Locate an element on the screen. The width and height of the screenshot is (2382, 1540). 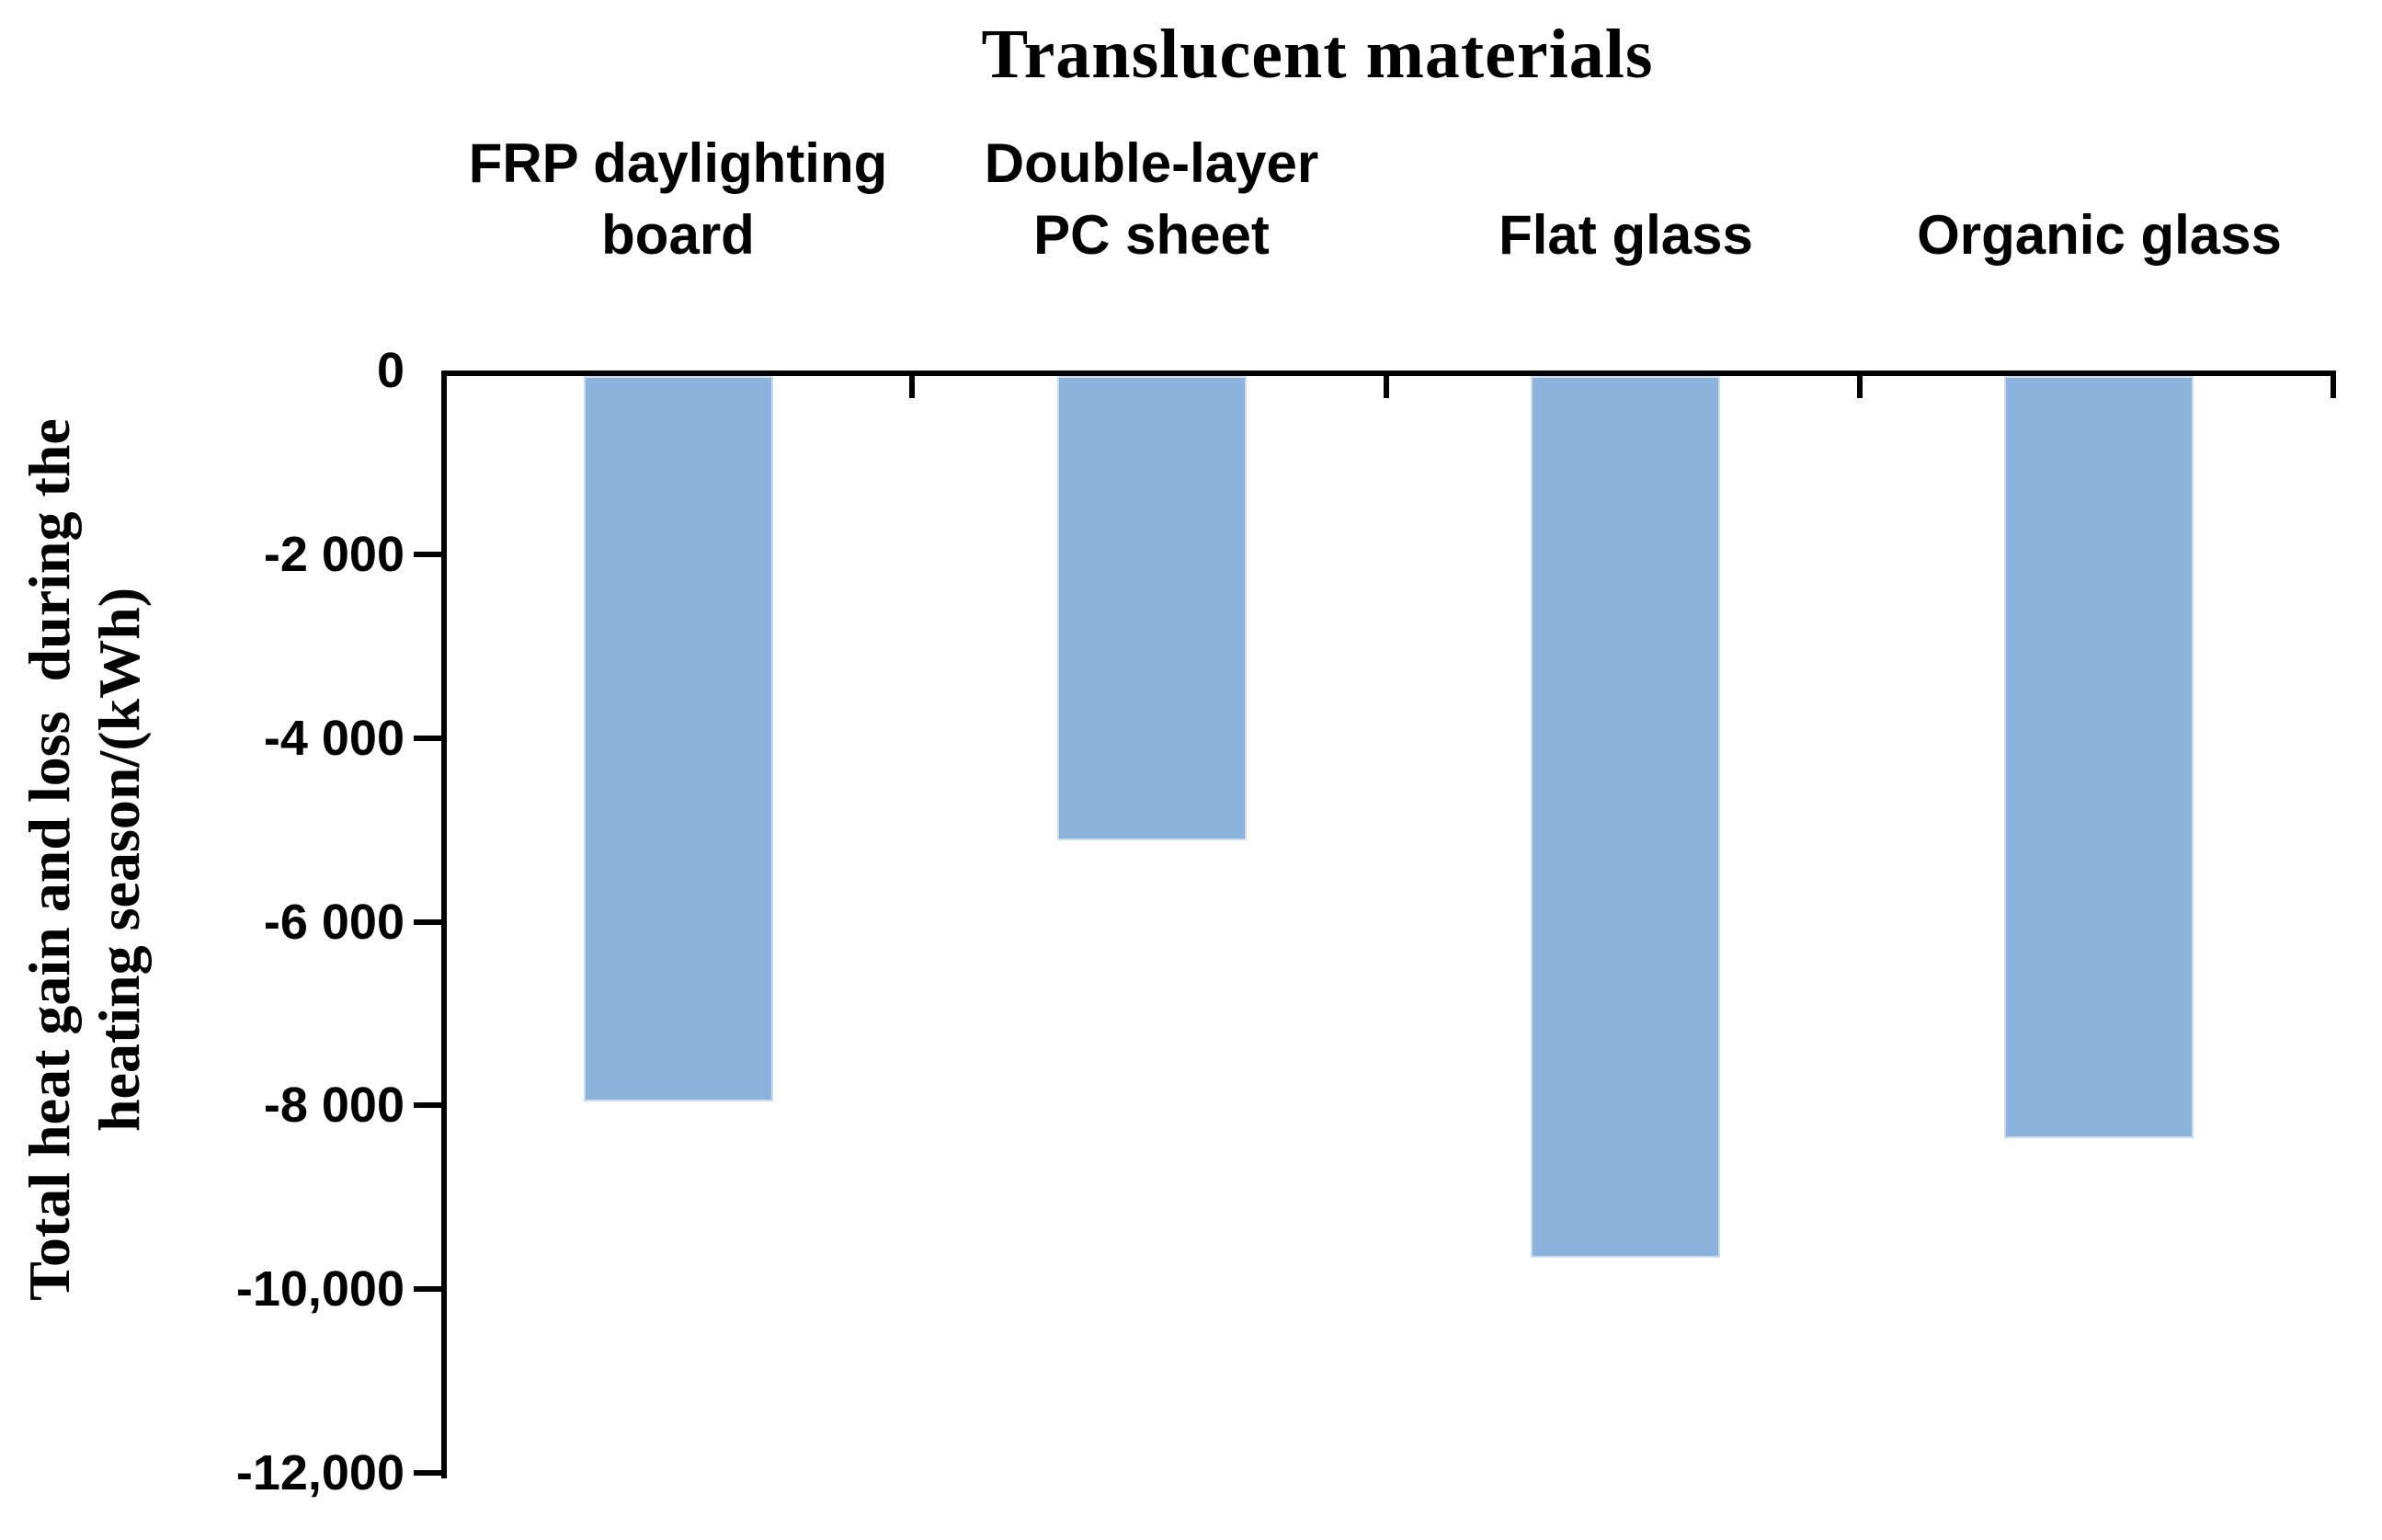
y-tick-label: 0 is located at coordinates (390, 370).